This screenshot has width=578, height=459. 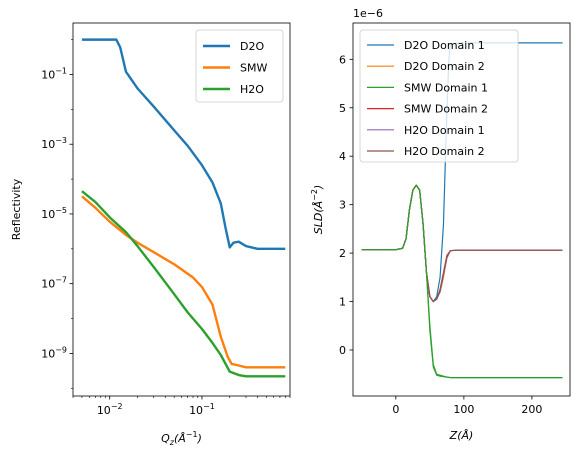 What do you see at coordinates (461, 435) in the screenshot?
I see `sld-x-axis-label: Z(Å)` at bounding box center [461, 435].